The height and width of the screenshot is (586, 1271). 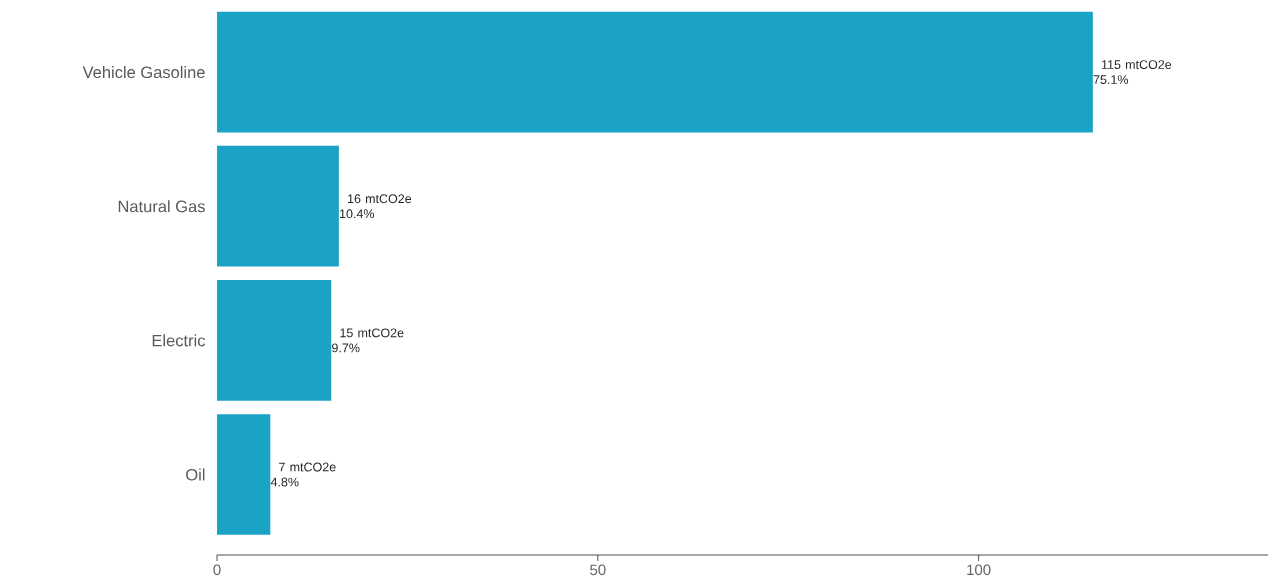 What do you see at coordinates (598, 570) in the screenshot?
I see `x-tick-label: 50` at bounding box center [598, 570].